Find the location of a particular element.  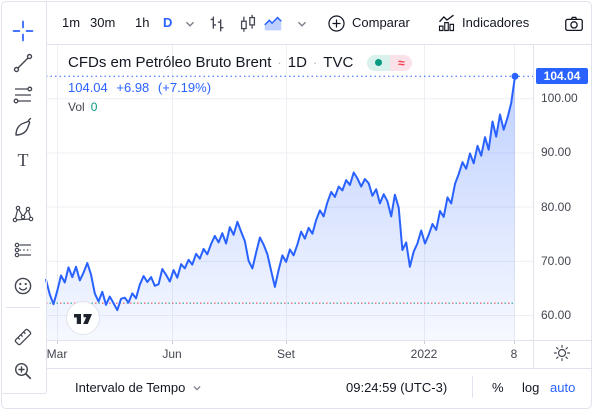

price-tick-label: 100.00 is located at coordinates (559, 98).